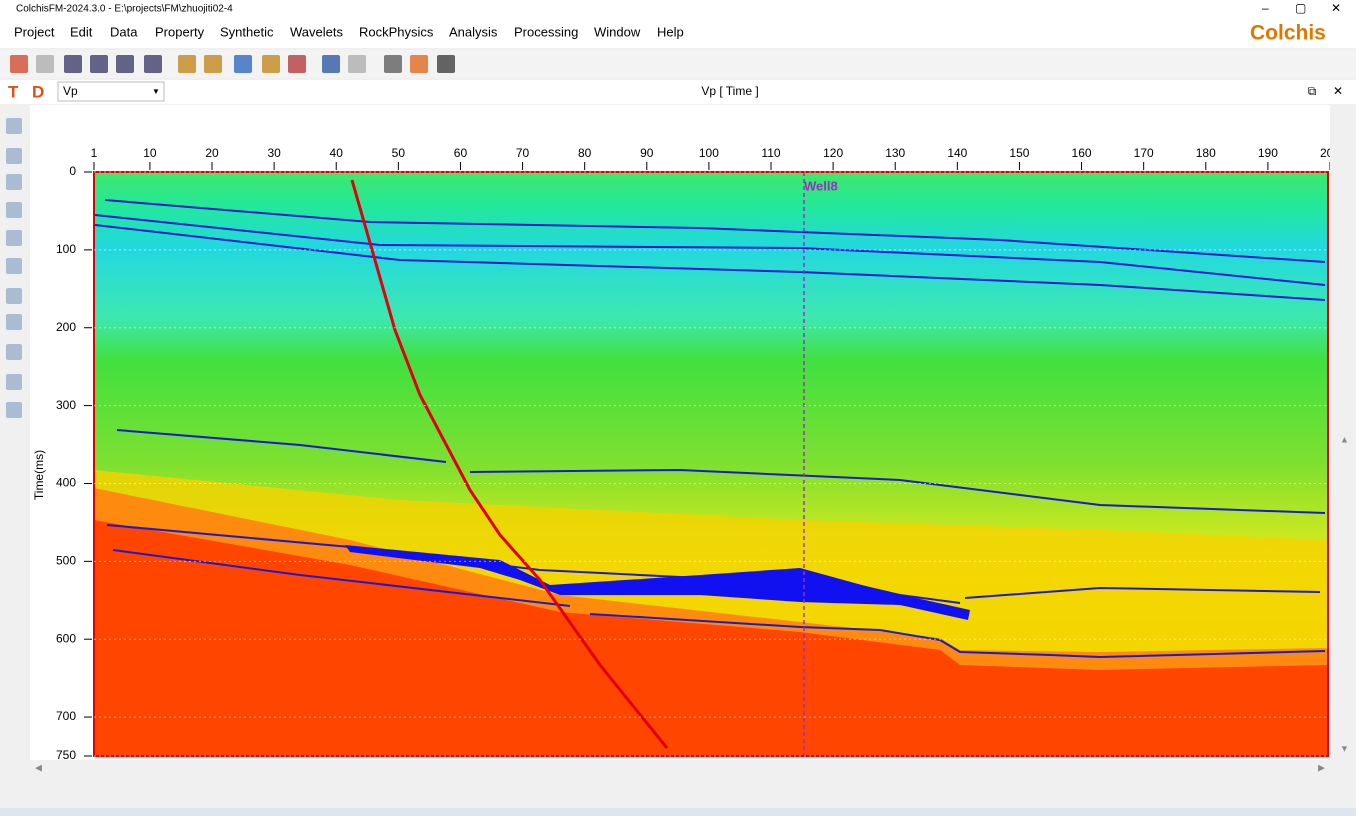 The width and height of the screenshot is (1356, 816). Describe the element at coordinates (66, 638) in the screenshot. I see `y-tick-label: 600` at that location.